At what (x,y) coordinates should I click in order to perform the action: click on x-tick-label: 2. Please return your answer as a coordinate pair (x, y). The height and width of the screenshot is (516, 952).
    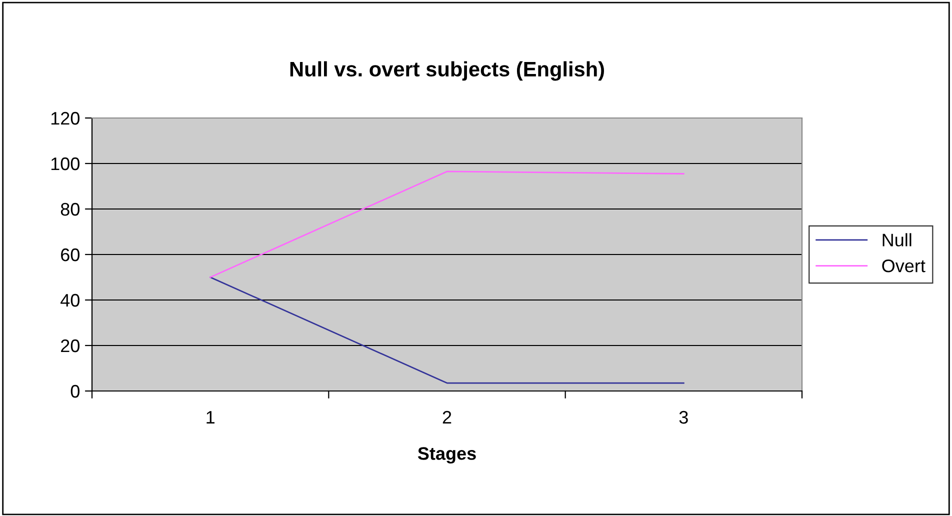
    Looking at the image, I should click on (447, 417).